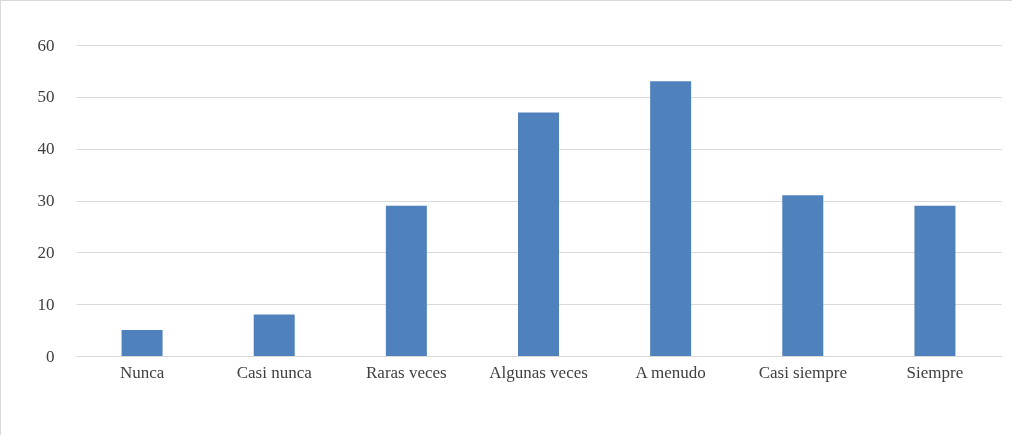 The height and width of the screenshot is (437, 1014). Describe the element at coordinates (46, 45) in the screenshot. I see `y-tick-label: 60` at that location.